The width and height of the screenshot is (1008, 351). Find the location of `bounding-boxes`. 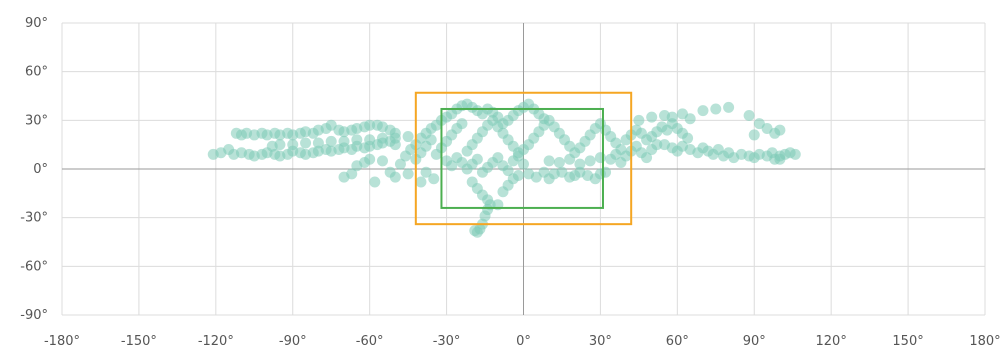

bounding-boxes is located at coordinates (523, 158).